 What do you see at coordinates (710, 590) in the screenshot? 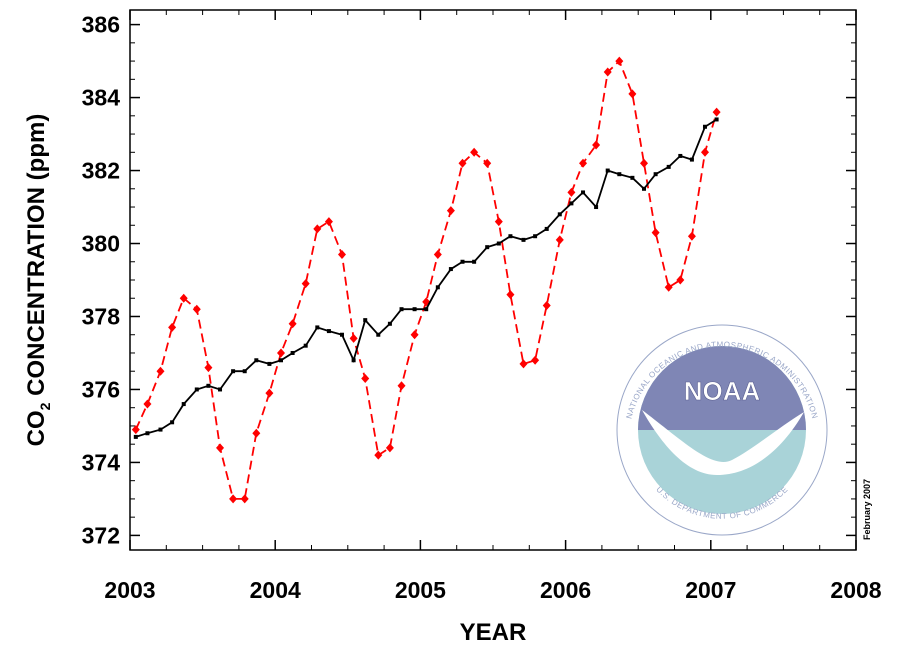
I see `x-tick-label: 2007` at bounding box center [710, 590].